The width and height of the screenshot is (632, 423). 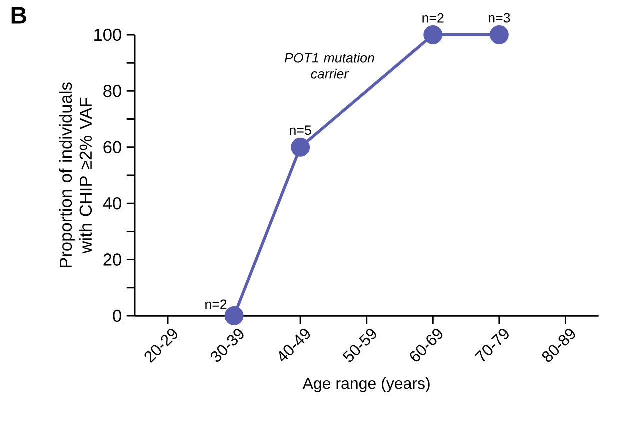 I want to click on annotation: n=5, so click(x=301, y=131).